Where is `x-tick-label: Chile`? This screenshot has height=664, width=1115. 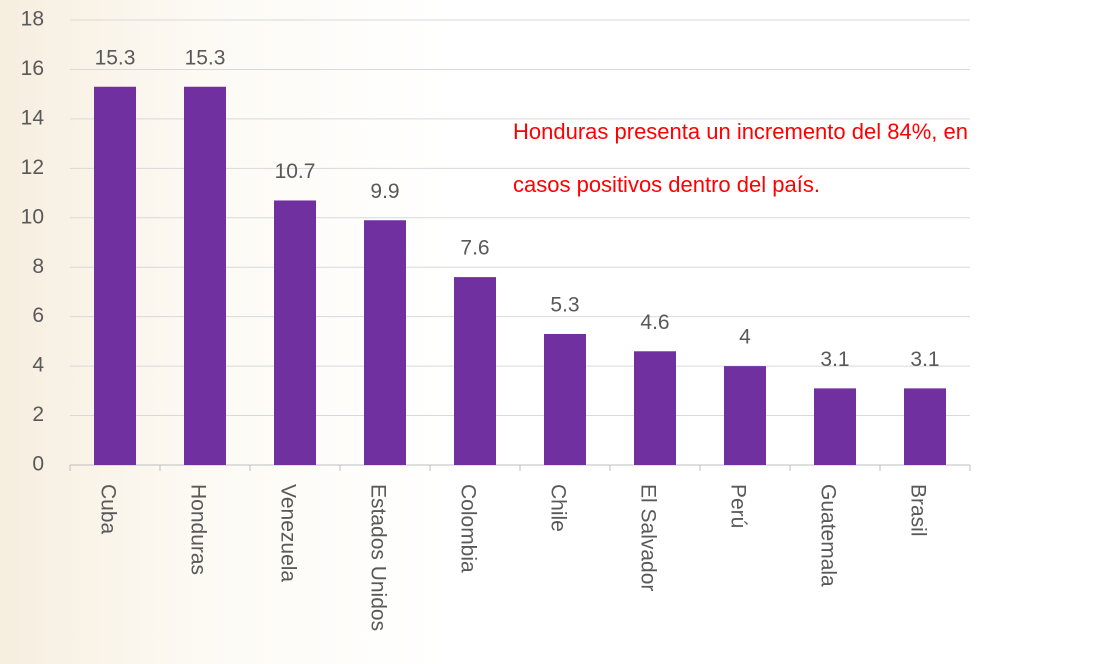
x-tick-label: Chile is located at coordinates (557, 508).